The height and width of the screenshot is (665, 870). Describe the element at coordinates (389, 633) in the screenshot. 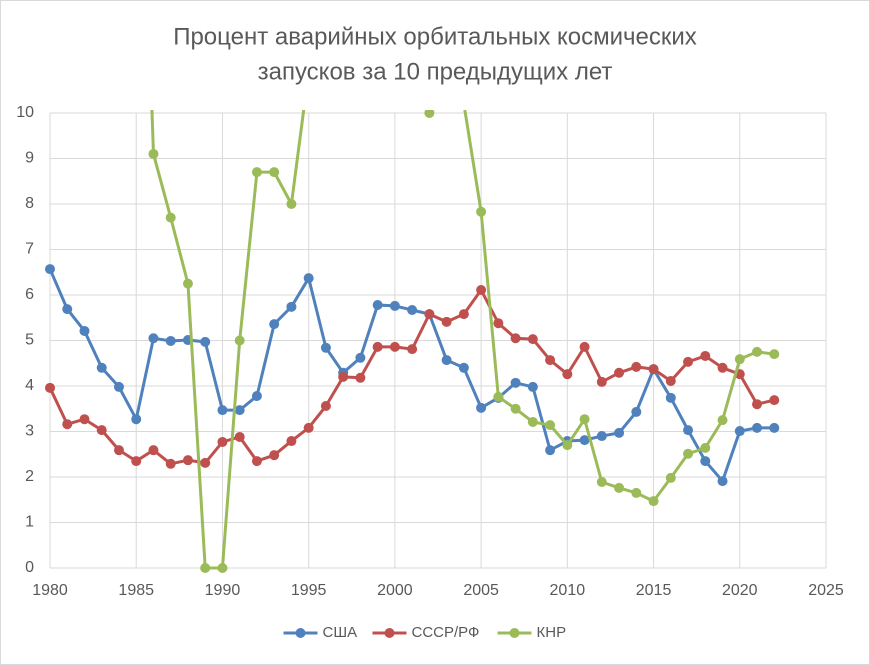

I see `legend-swatch` at that location.